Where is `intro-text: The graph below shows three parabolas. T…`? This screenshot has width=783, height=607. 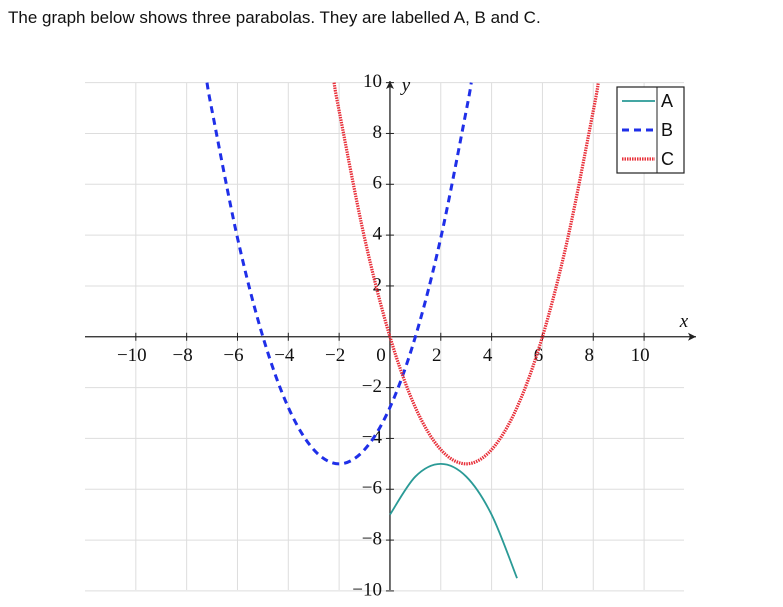
intro-text: The graph below shows three parabolas. T… is located at coordinates (274, 17).